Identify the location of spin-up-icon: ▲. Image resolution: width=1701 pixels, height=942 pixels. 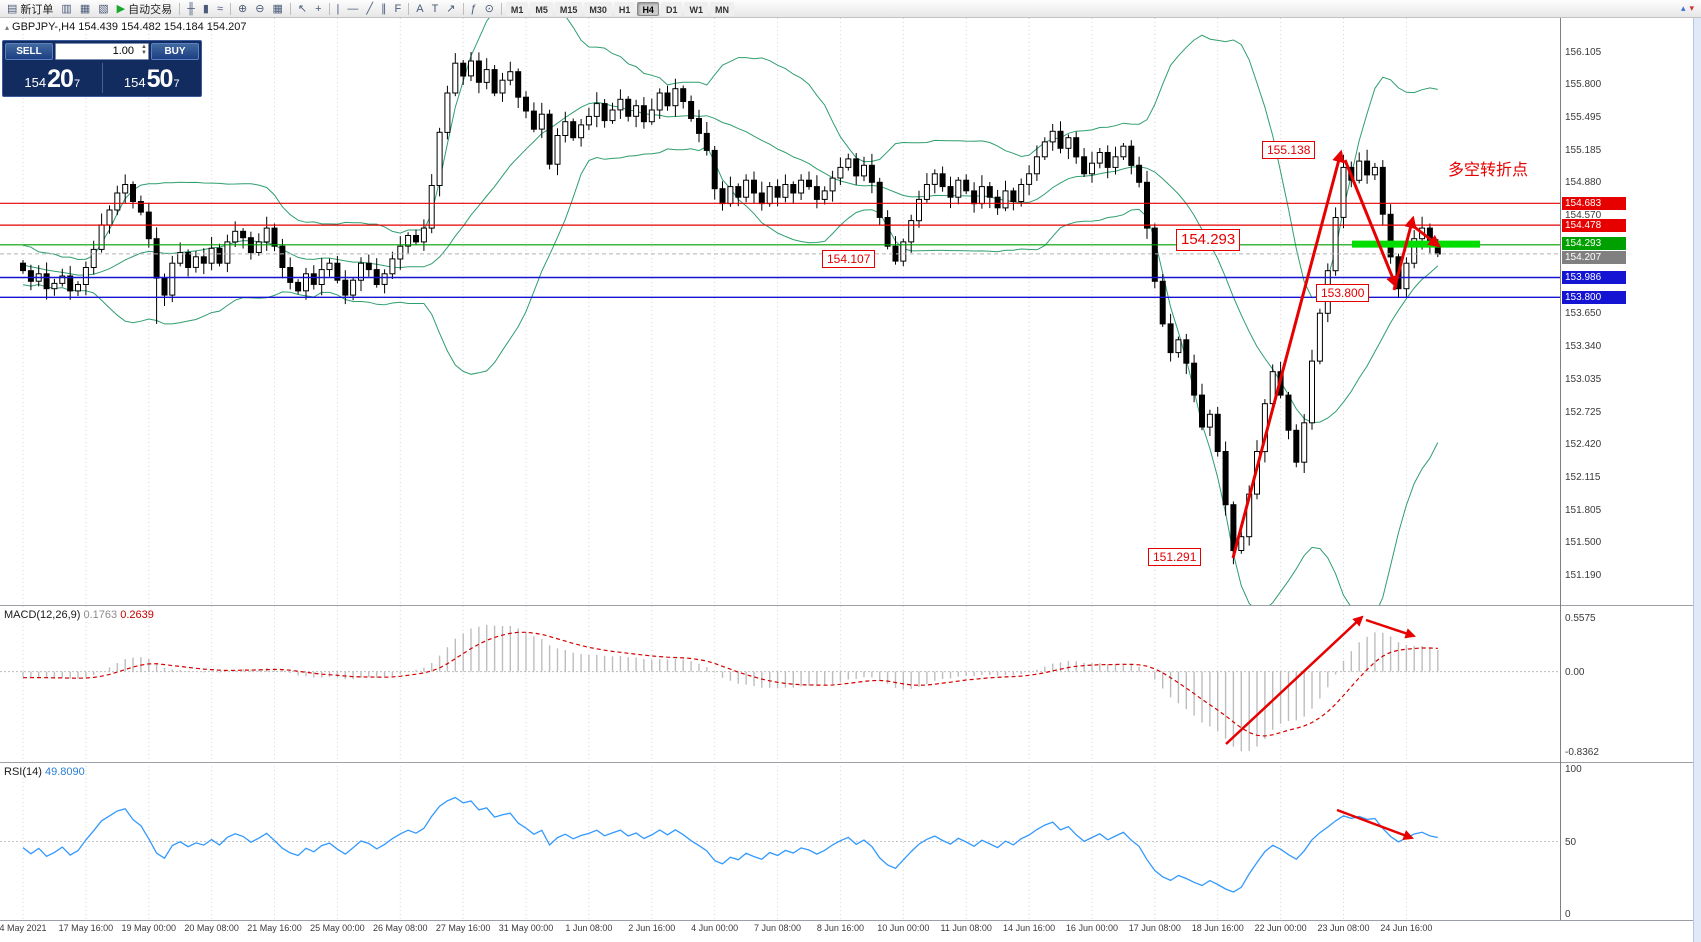
(144, 47).